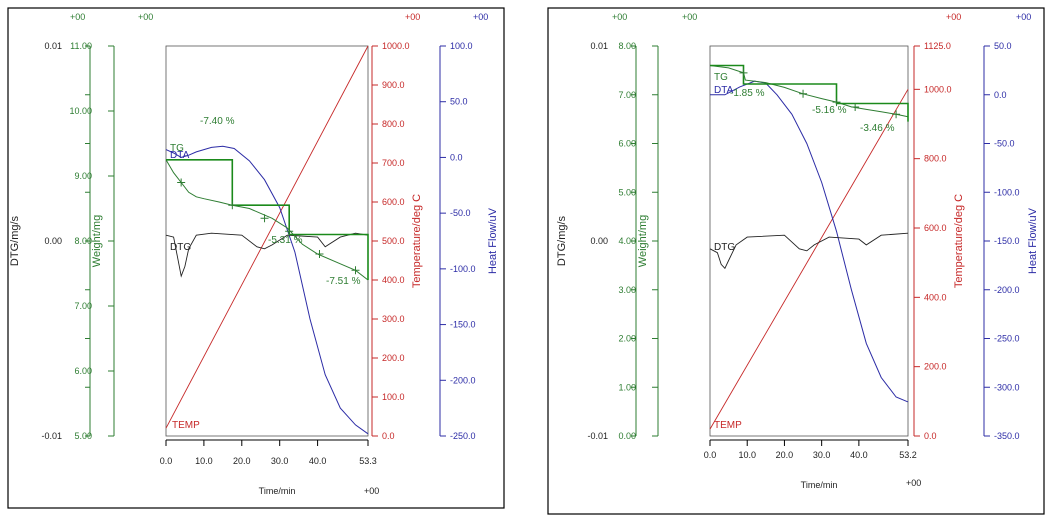 The width and height of the screenshot is (1052, 520). What do you see at coordinates (627, 241) in the screenshot?
I see `weight-tick-label: 4.00` at bounding box center [627, 241].